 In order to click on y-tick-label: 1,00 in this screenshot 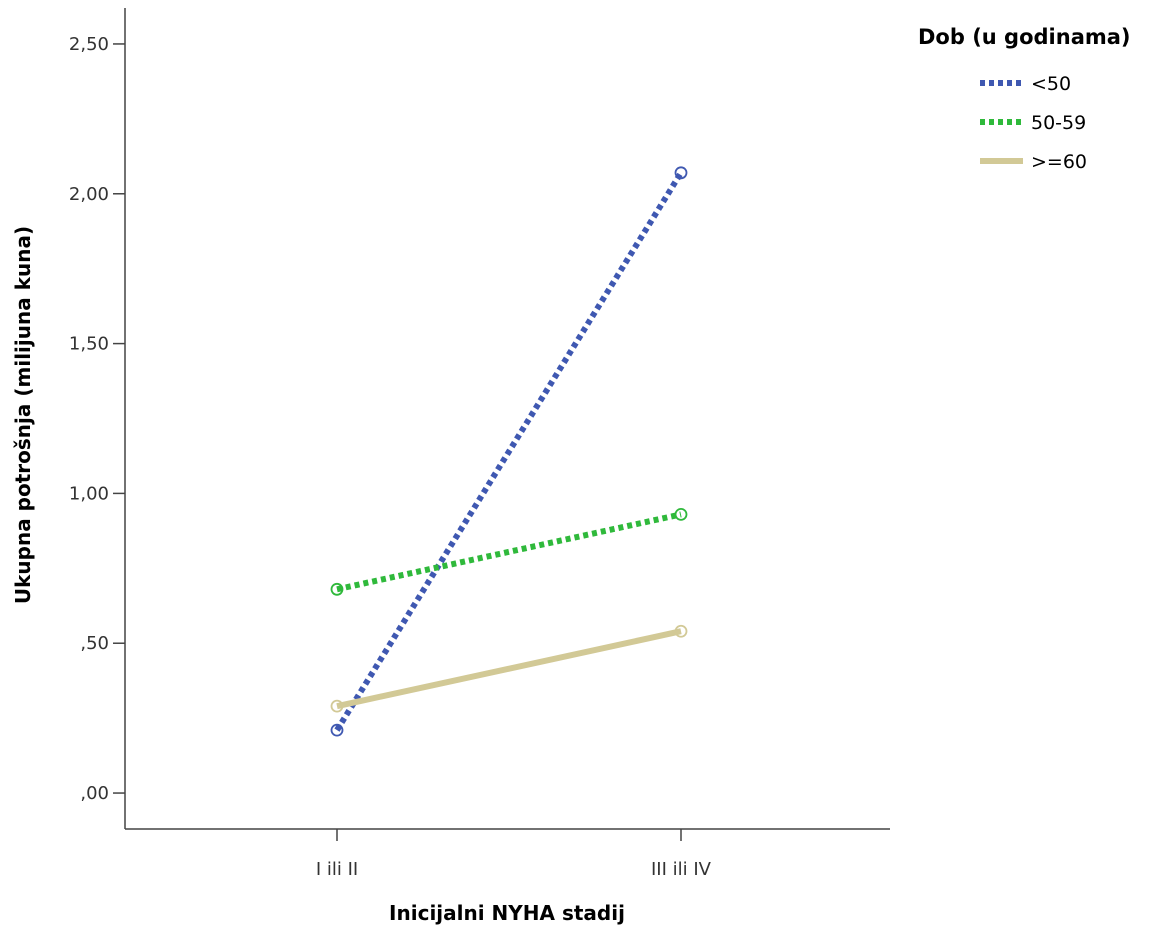, I will do `click(89, 493)`.